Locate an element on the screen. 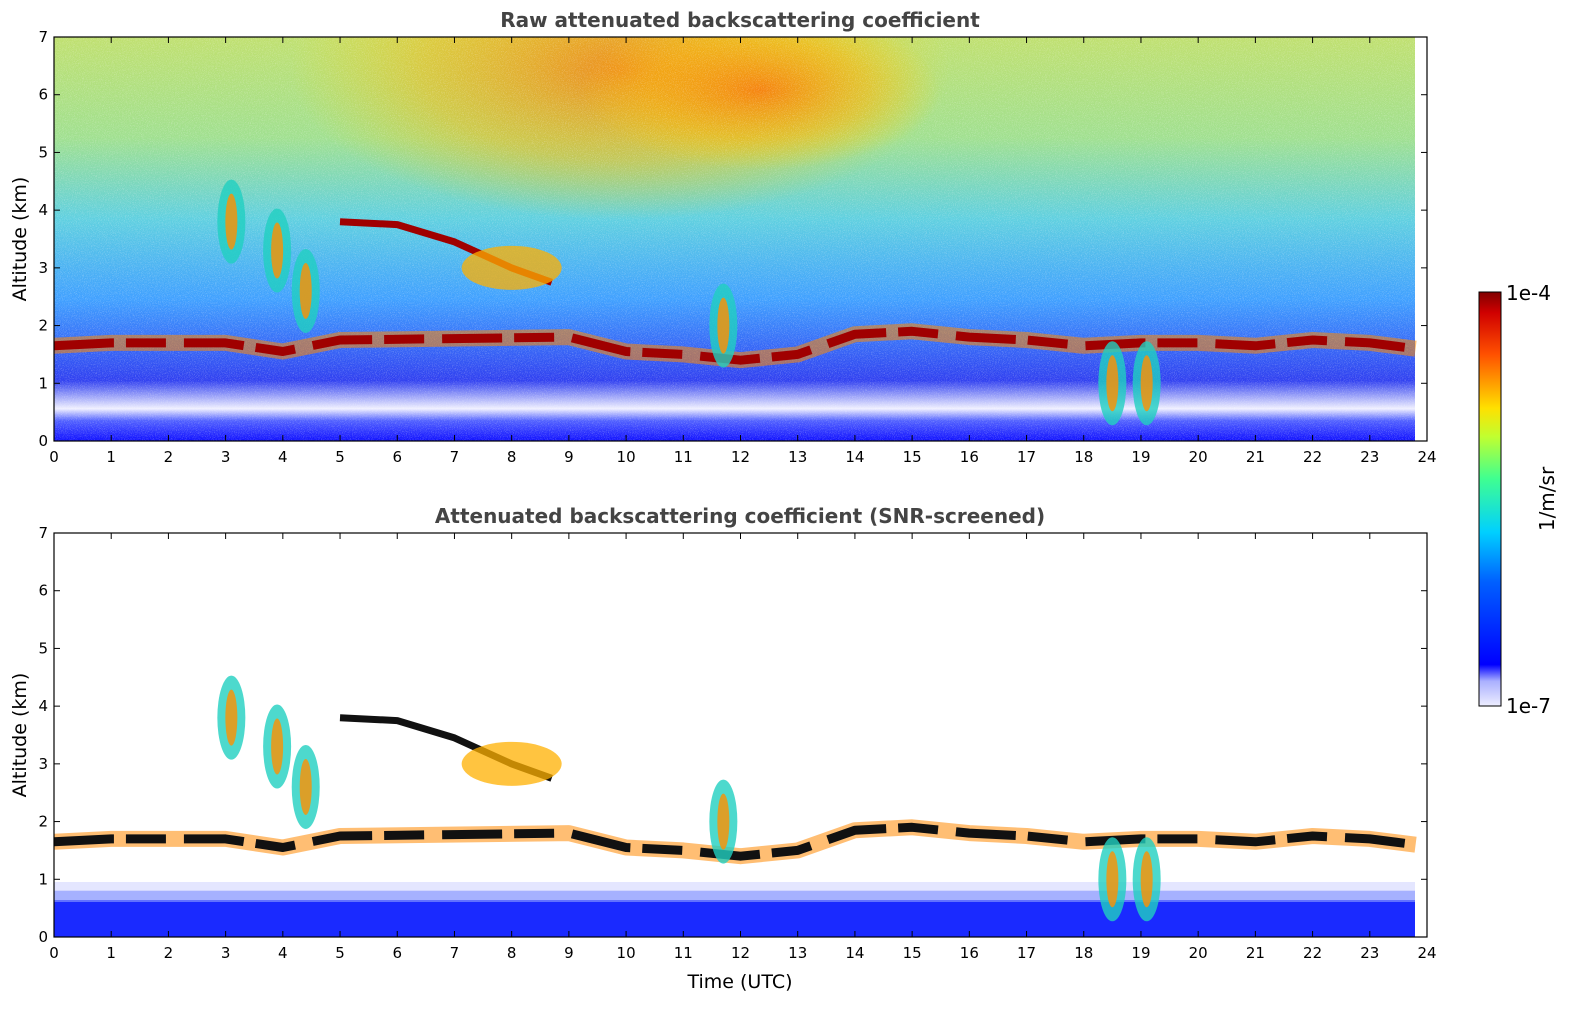  screened-y-axis-label: Altitude (km) is located at coordinates (20, 735).